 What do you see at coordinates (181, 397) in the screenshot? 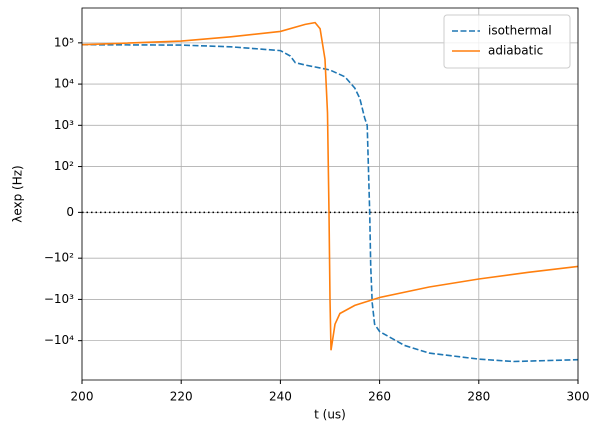
I see `x-tick-label: 220` at bounding box center [181, 397].